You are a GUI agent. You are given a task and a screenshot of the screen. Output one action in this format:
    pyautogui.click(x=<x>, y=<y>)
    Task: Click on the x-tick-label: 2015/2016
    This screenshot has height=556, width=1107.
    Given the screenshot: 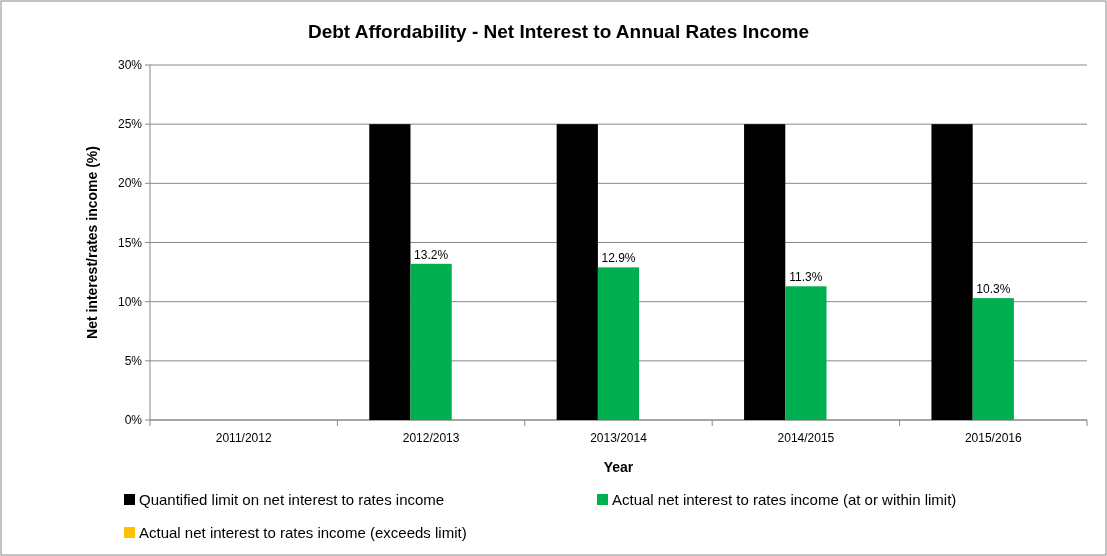 What is the action you would take?
    pyautogui.click(x=993, y=438)
    